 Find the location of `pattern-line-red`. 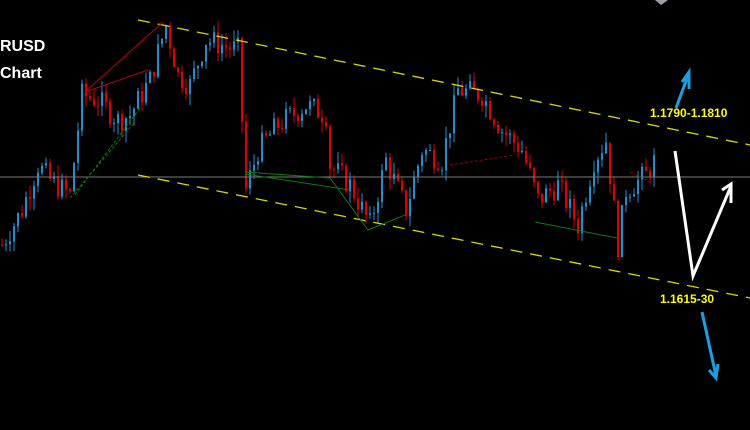

pattern-line-red is located at coordinates (124, 57).